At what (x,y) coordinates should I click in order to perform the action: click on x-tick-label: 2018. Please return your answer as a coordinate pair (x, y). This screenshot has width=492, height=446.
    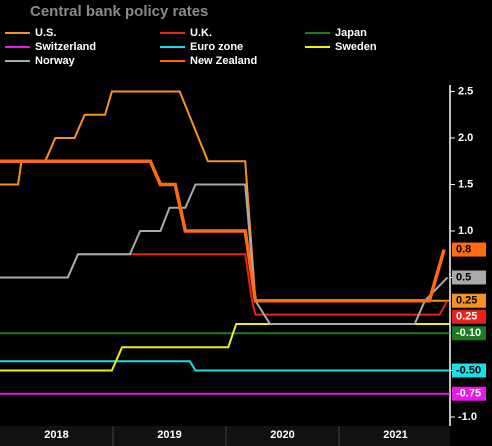
    Looking at the image, I should click on (56, 435).